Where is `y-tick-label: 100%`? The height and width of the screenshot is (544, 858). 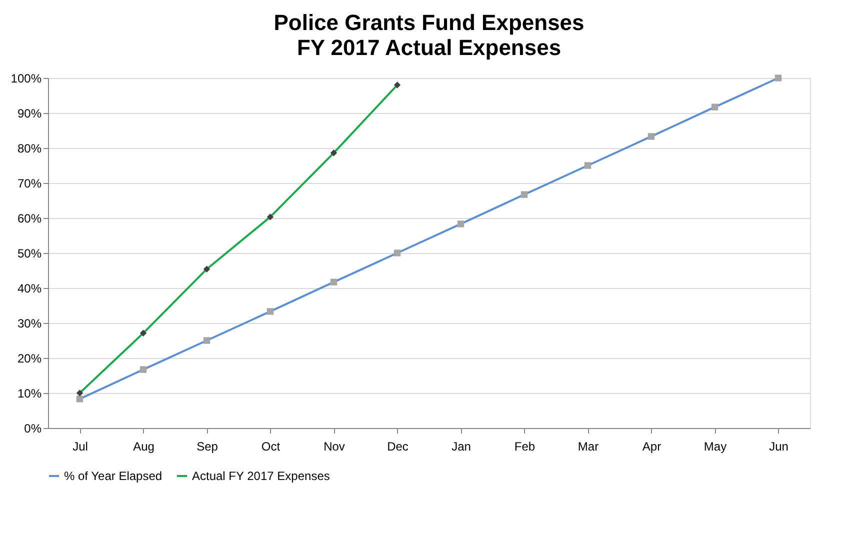 y-tick-label: 100% is located at coordinates (26, 79).